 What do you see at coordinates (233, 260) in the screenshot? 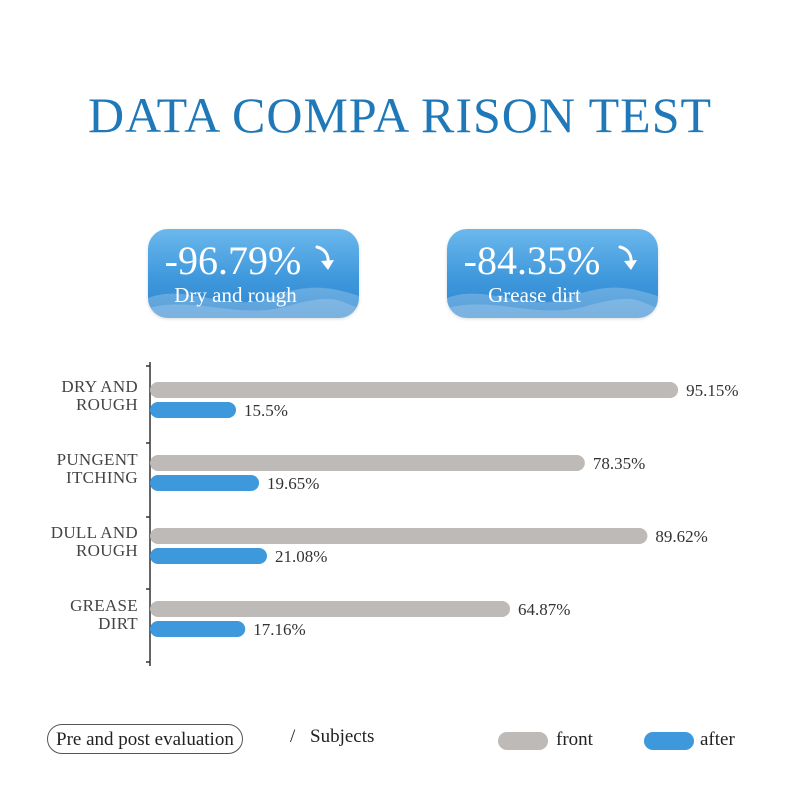
I see `dry-rough-reduction-value: -96.79%` at bounding box center [233, 260].